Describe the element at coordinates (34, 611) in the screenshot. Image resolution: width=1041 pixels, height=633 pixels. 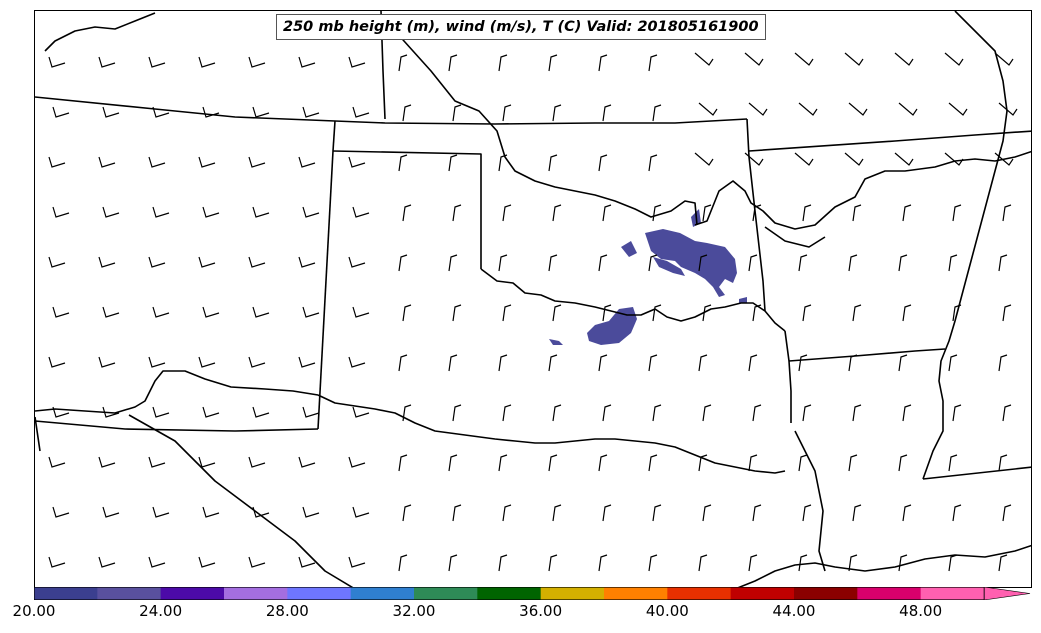
I see `colorbar-tick-label: 20.00` at that location.